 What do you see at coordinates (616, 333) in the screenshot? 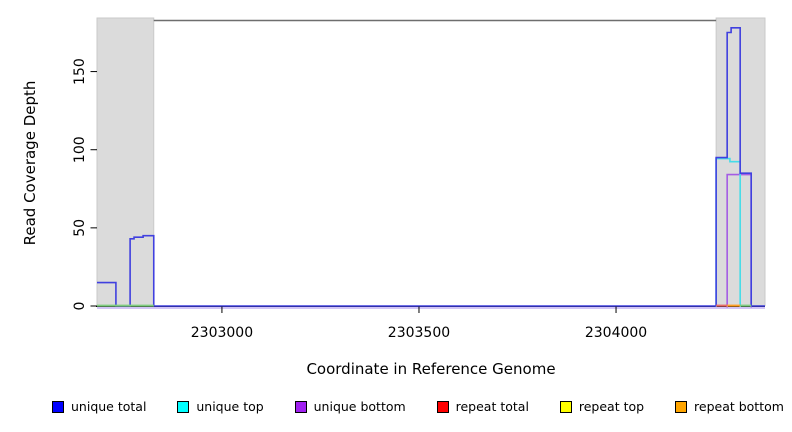
I see `x-tick-label: 2304000` at bounding box center [616, 333].